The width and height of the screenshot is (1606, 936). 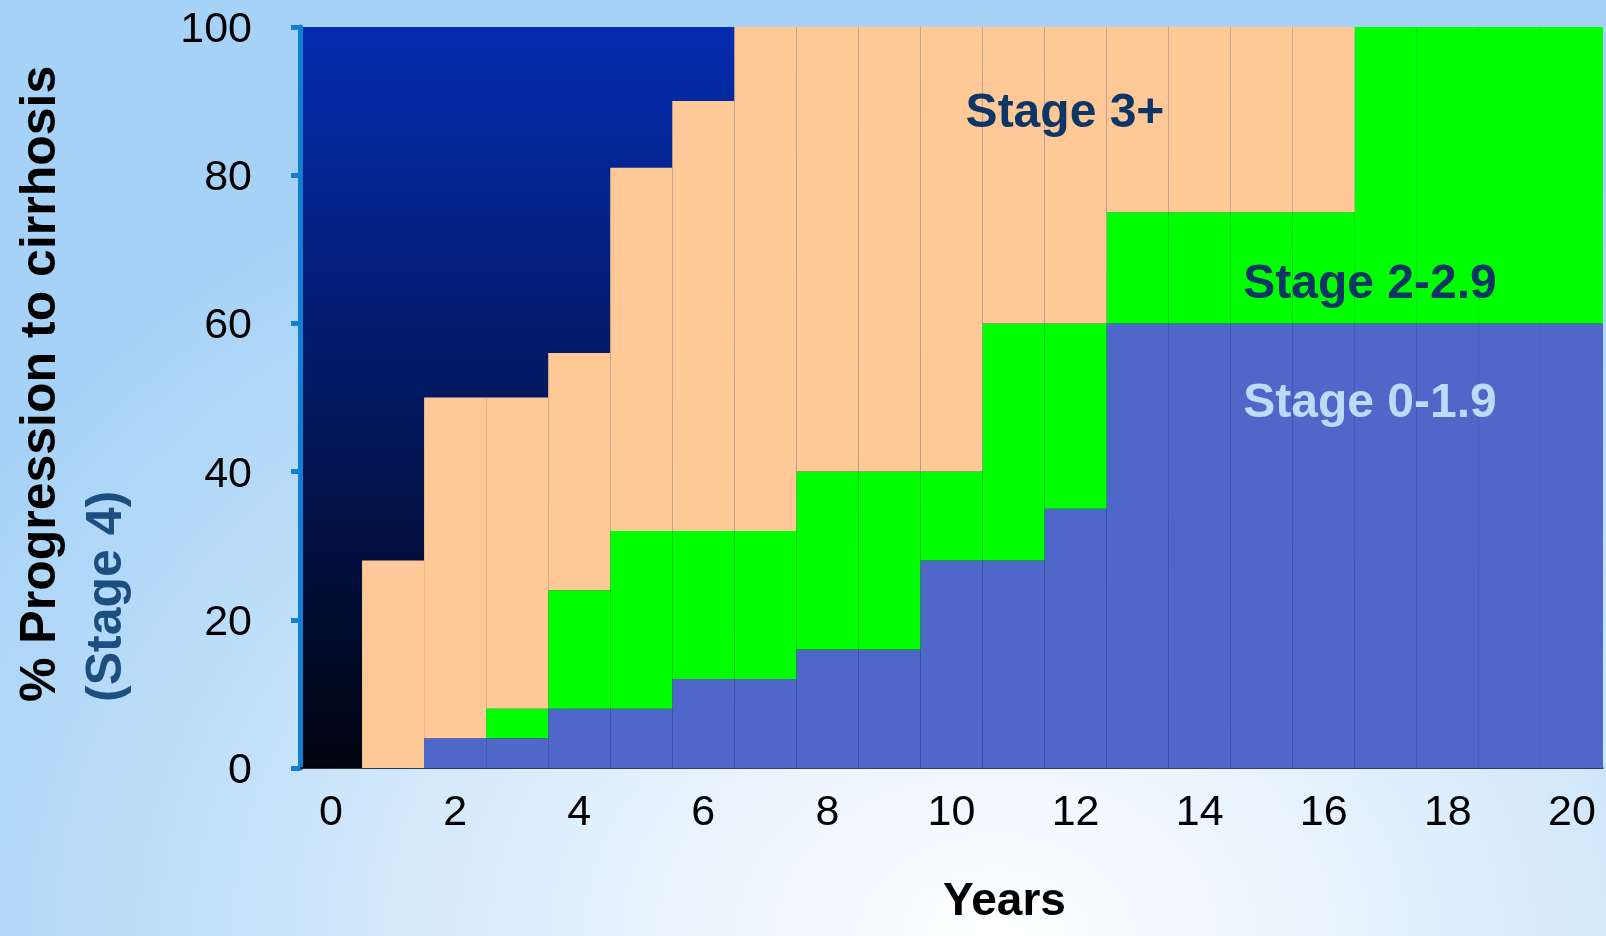 What do you see at coordinates (1572, 809) in the screenshot?
I see `x-tick-label: 20` at bounding box center [1572, 809].